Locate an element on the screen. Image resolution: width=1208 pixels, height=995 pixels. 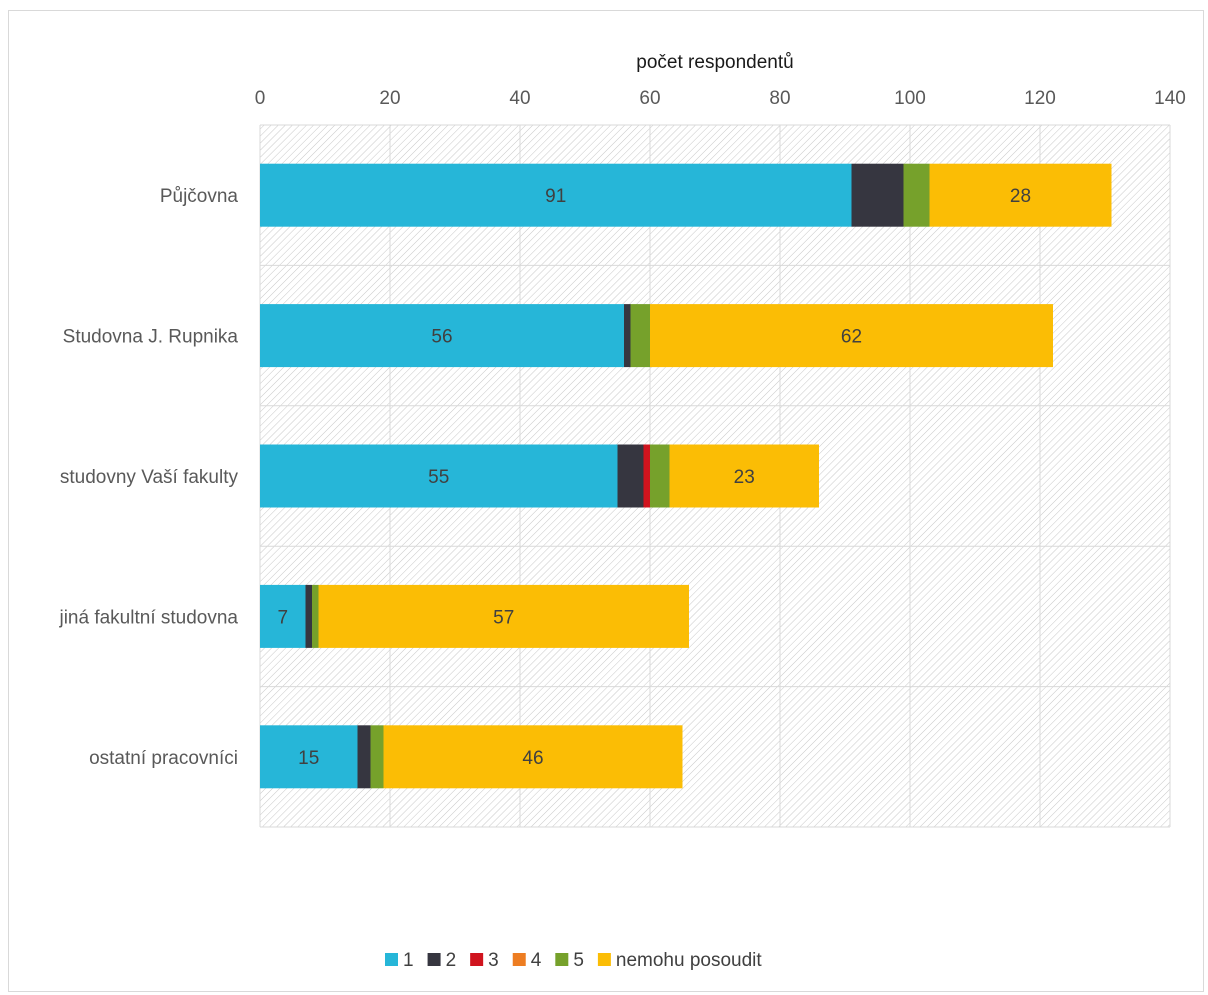
data-label: 15 is located at coordinates (308, 758).